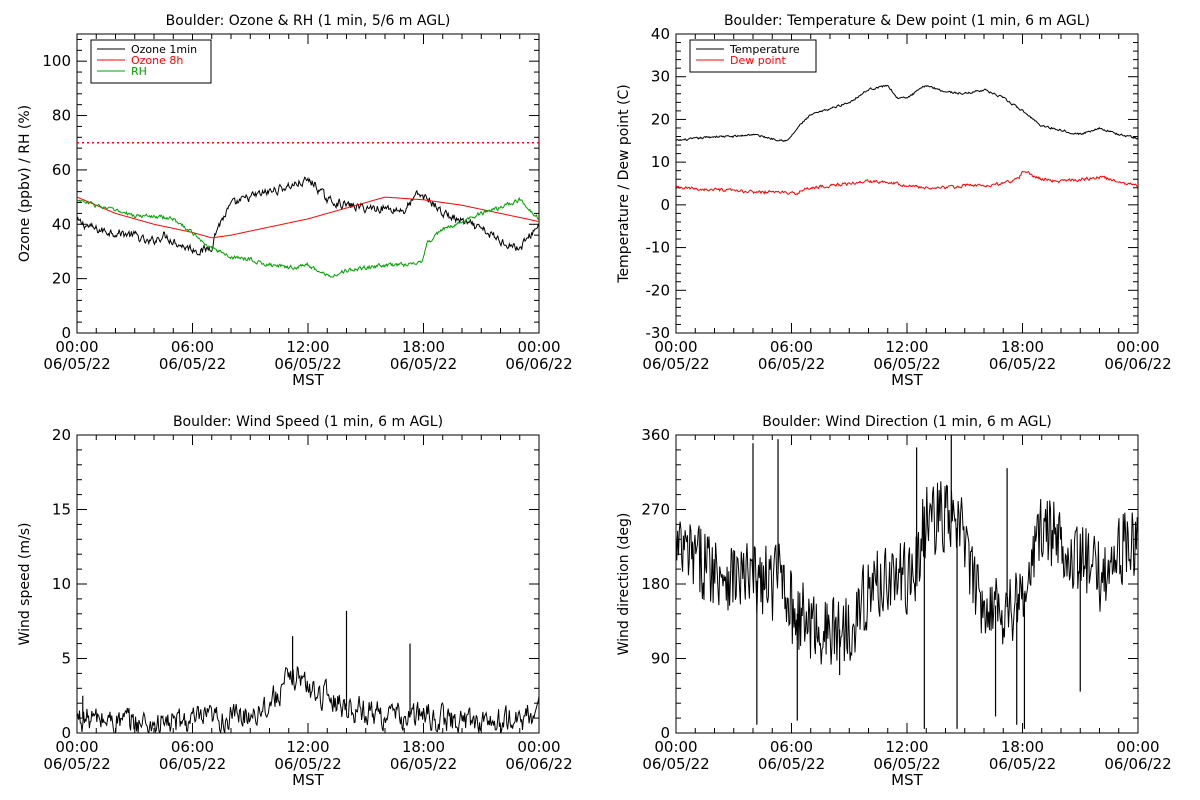 This screenshot has height=800, width=1200. Describe the element at coordinates (66, 659) in the screenshot. I see `y-tick-label: 5` at that location.